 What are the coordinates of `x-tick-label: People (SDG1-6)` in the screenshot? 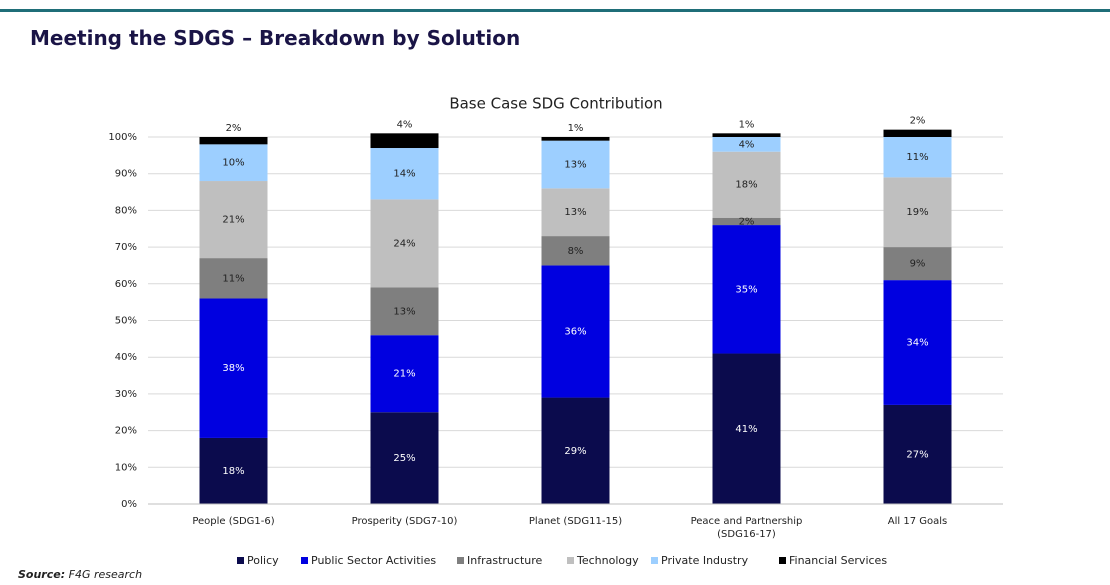 It's located at (233, 521).